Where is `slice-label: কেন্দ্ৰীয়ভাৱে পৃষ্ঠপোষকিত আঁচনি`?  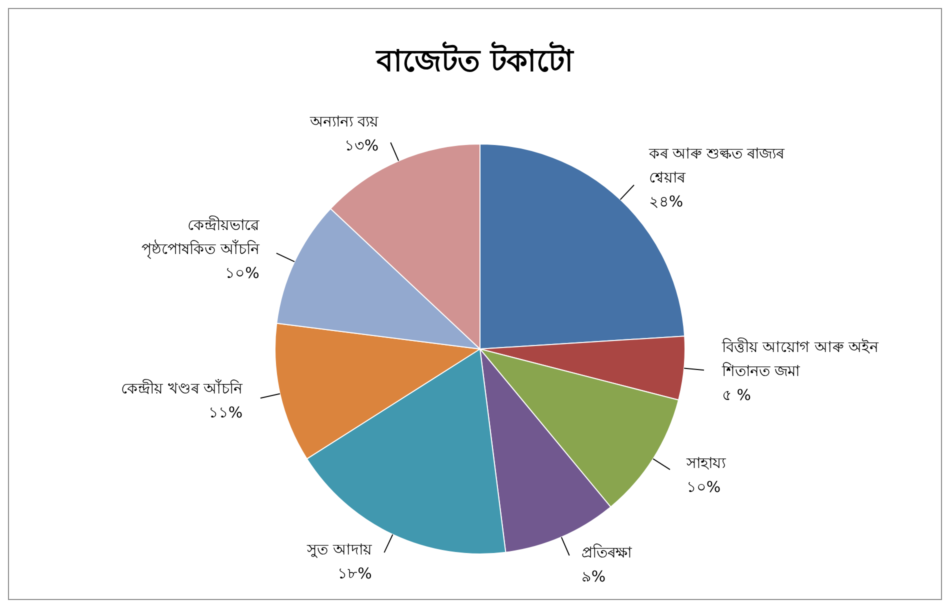 slice-label: কেন্দ্ৰীয়ভাৱে পৃষ্ঠপোষকিত আঁচনি is located at coordinates (201, 237).